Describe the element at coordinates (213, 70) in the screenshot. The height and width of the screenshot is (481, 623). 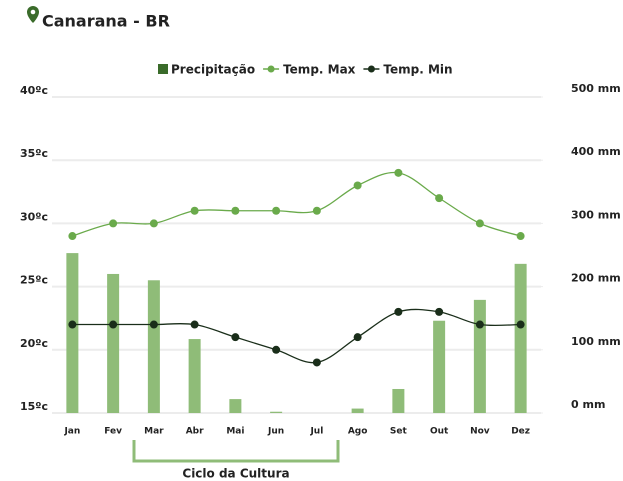
I see `legend-label: Precipitação` at that location.